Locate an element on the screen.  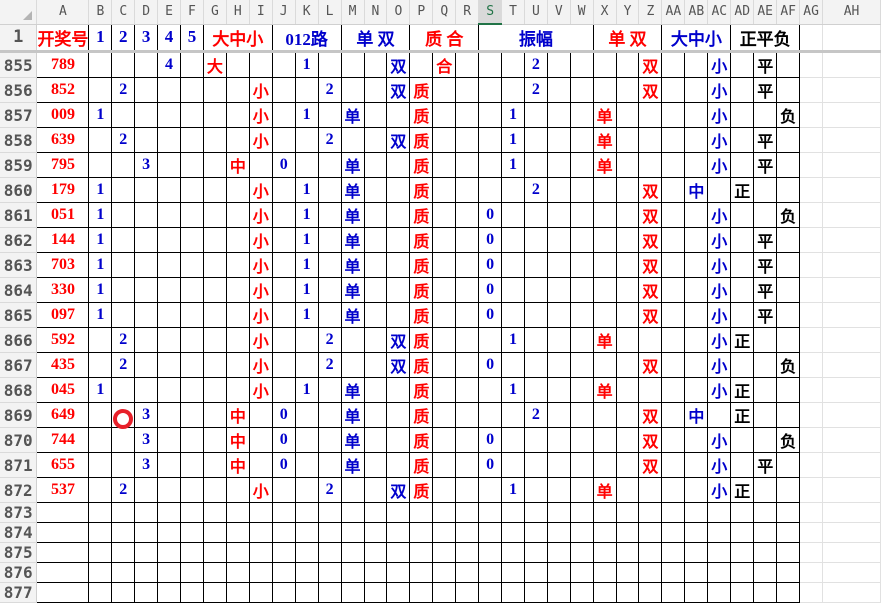
cell-aa874 is located at coordinates (673, 532).